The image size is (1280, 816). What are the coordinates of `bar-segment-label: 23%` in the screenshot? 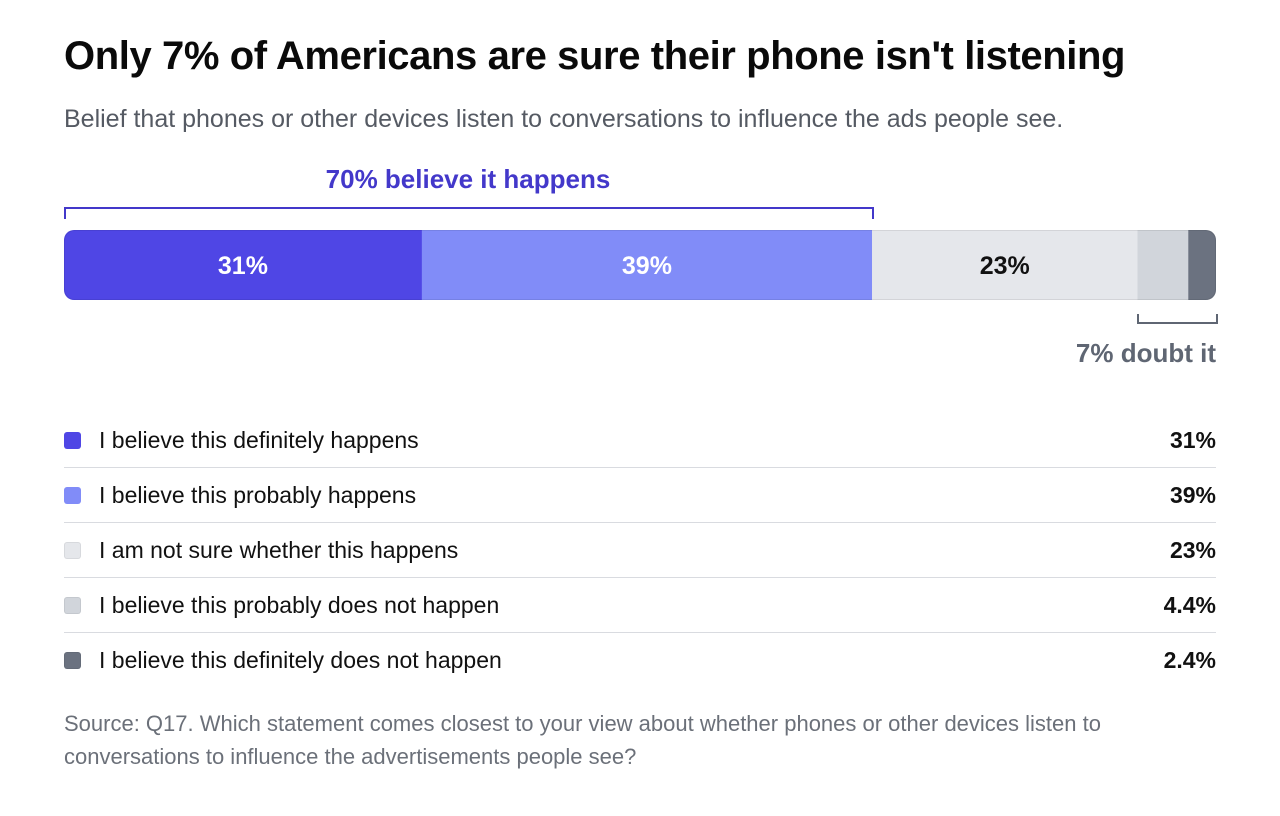 It's located at (1005, 266).